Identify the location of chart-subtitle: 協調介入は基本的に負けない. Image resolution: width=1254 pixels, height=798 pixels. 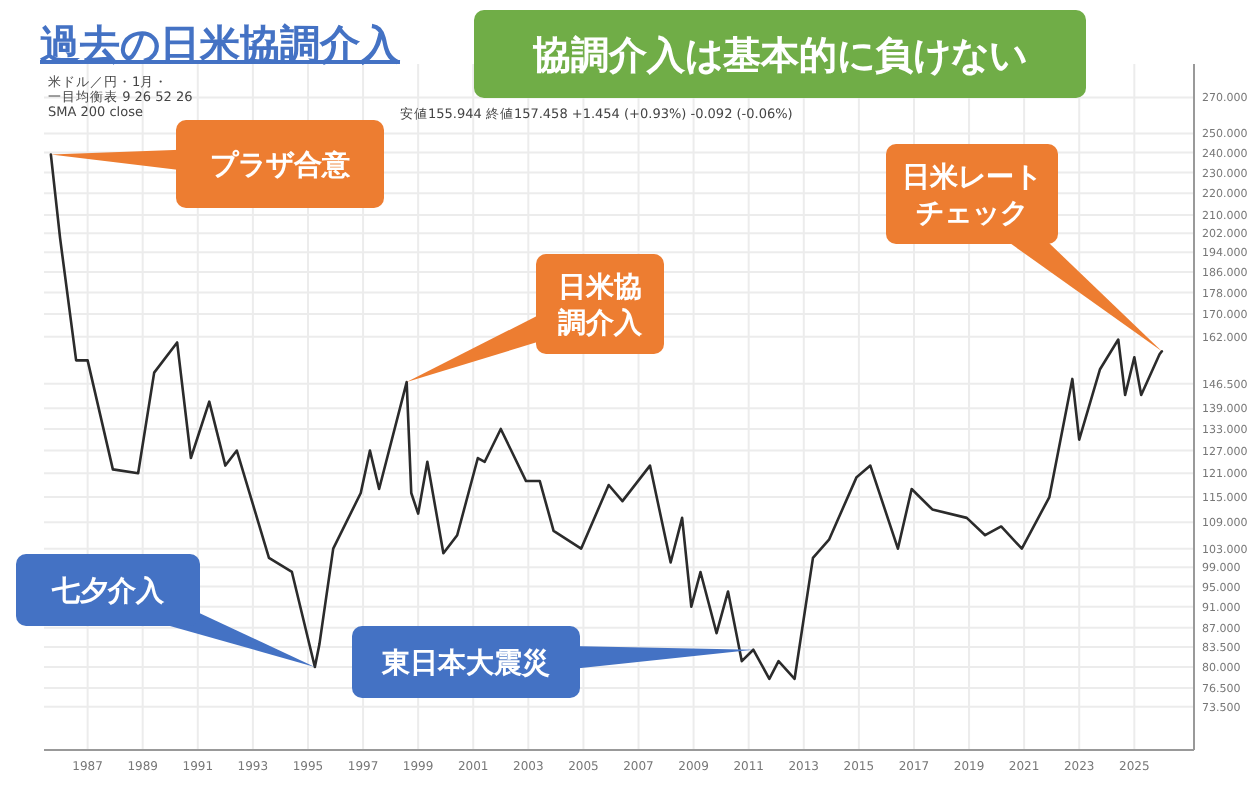
(779, 56).